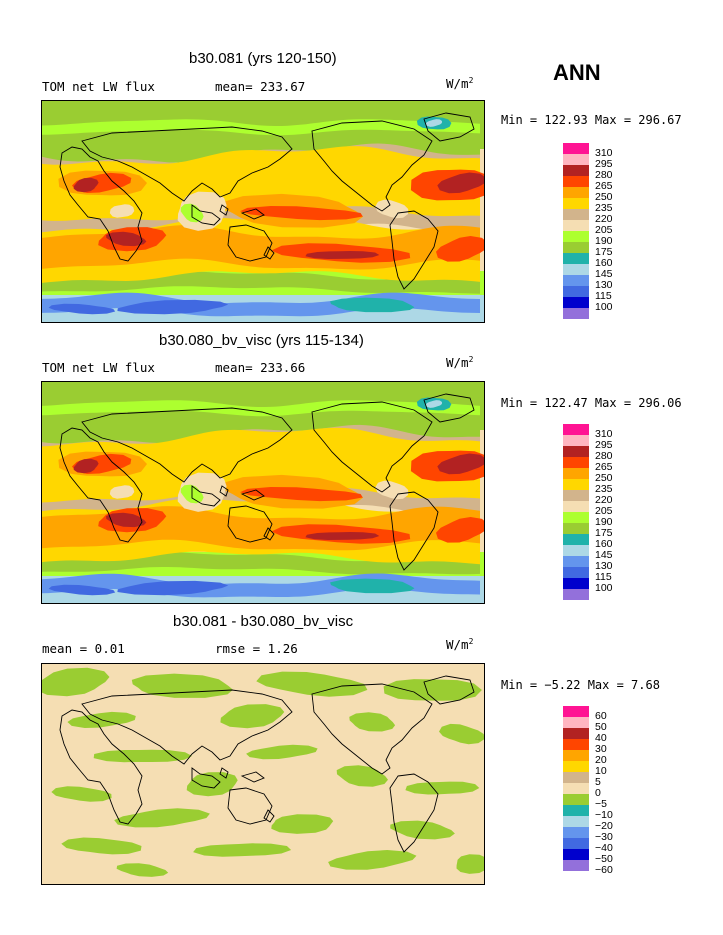 Image resolution: width=723 pixels, height=935 pixels. Describe the element at coordinates (98, 367) in the screenshot. I see `panel2-field-label: TOM net LW flux` at that location.